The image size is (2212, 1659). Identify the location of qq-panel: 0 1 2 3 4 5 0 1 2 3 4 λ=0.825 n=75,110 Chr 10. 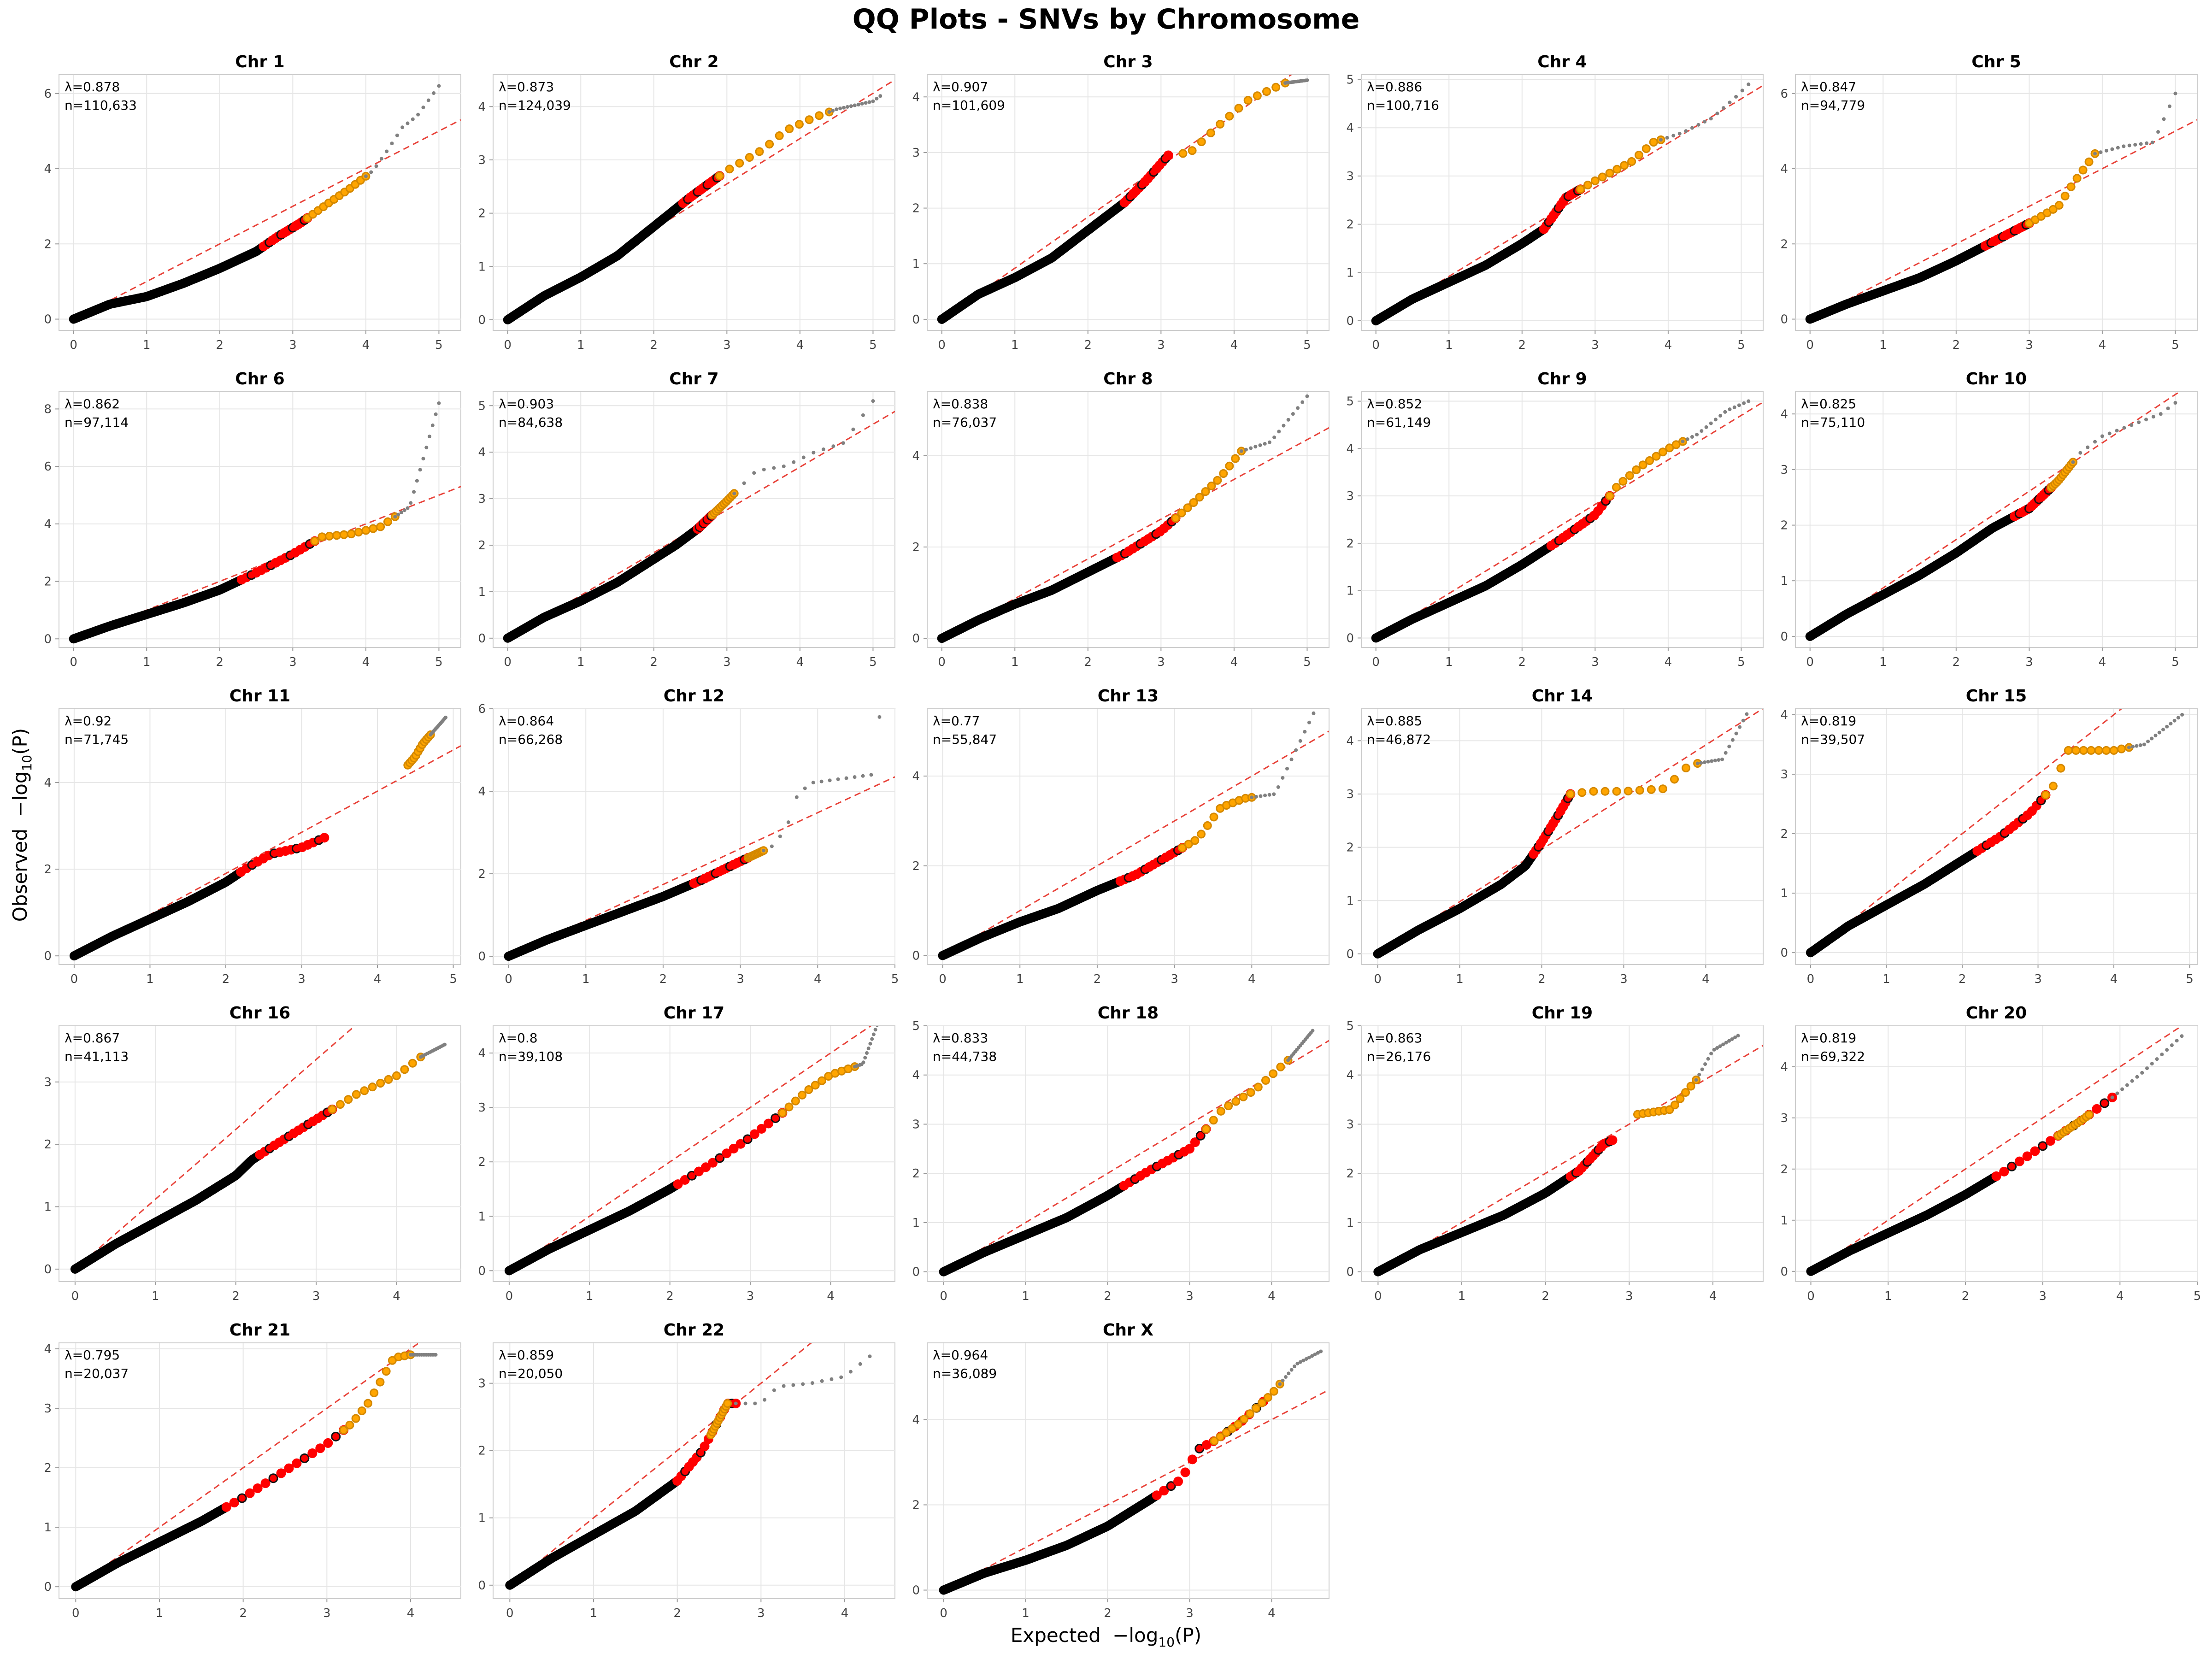
(1989, 519).